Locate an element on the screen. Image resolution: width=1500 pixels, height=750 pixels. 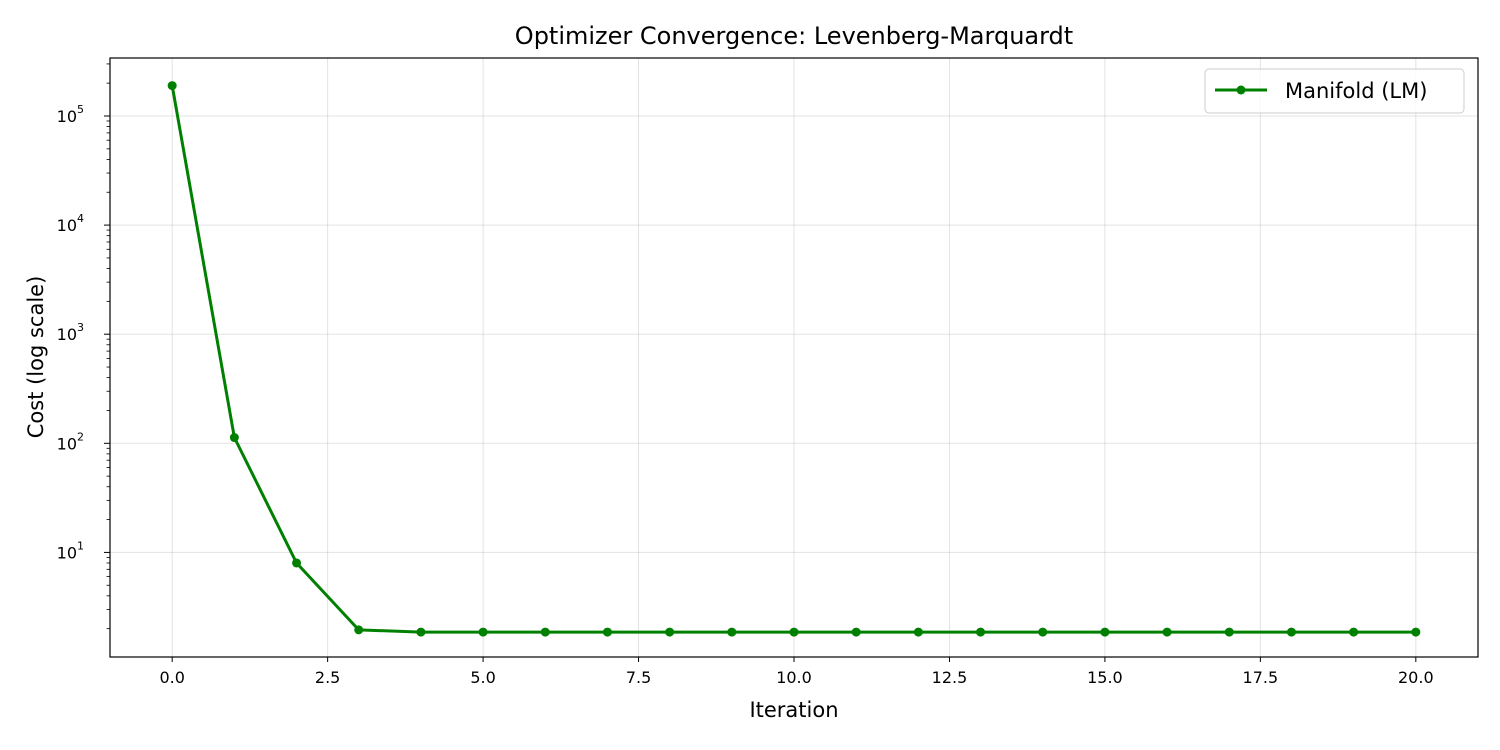
legend-label: Manifold (LM) is located at coordinates (1356, 91).